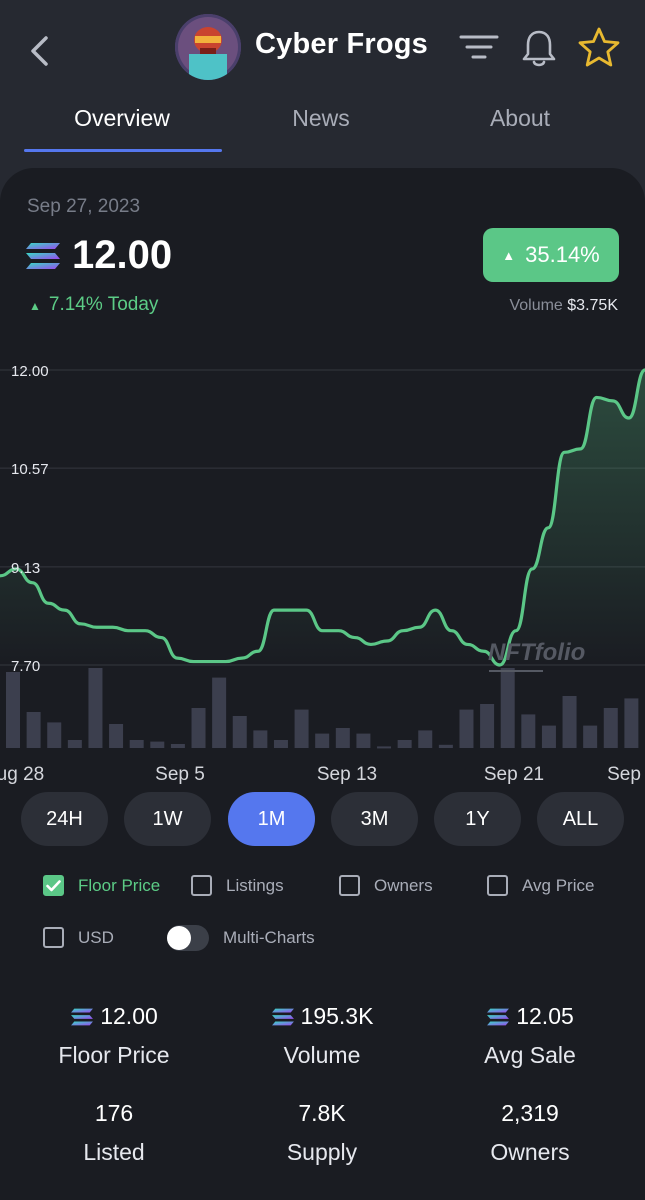 The width and height of the screenshot is (645, 1200). What do you see at coordinates (322, 1055) in the screenshot?
I see `stat-label: Volume` at bounding box center [322, 1055].